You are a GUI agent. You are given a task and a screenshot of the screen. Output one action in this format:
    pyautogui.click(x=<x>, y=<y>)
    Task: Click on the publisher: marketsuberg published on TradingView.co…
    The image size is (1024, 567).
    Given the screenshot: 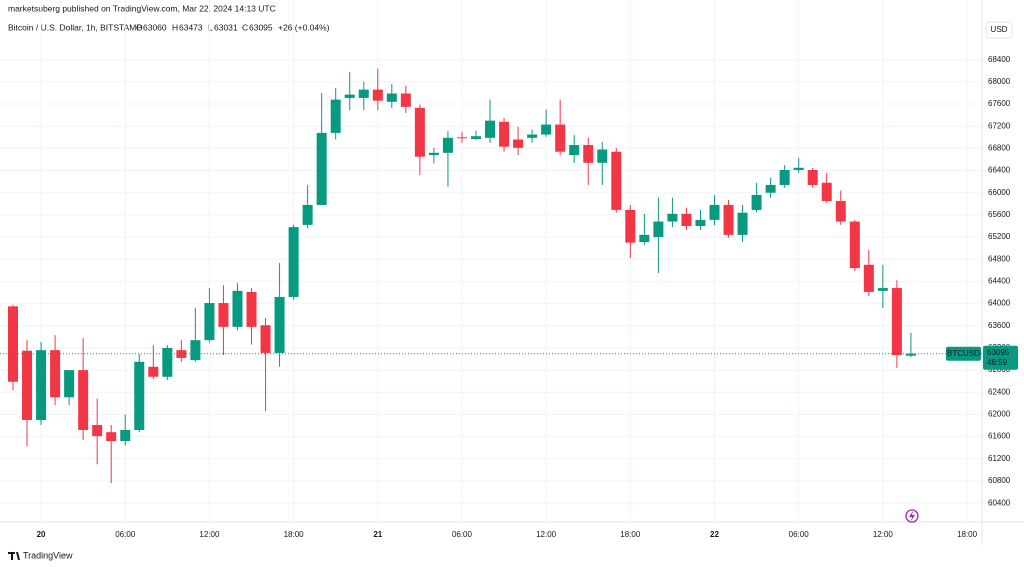 What is the action you would take?
    pyautogui.click(x=142, y=8)
    